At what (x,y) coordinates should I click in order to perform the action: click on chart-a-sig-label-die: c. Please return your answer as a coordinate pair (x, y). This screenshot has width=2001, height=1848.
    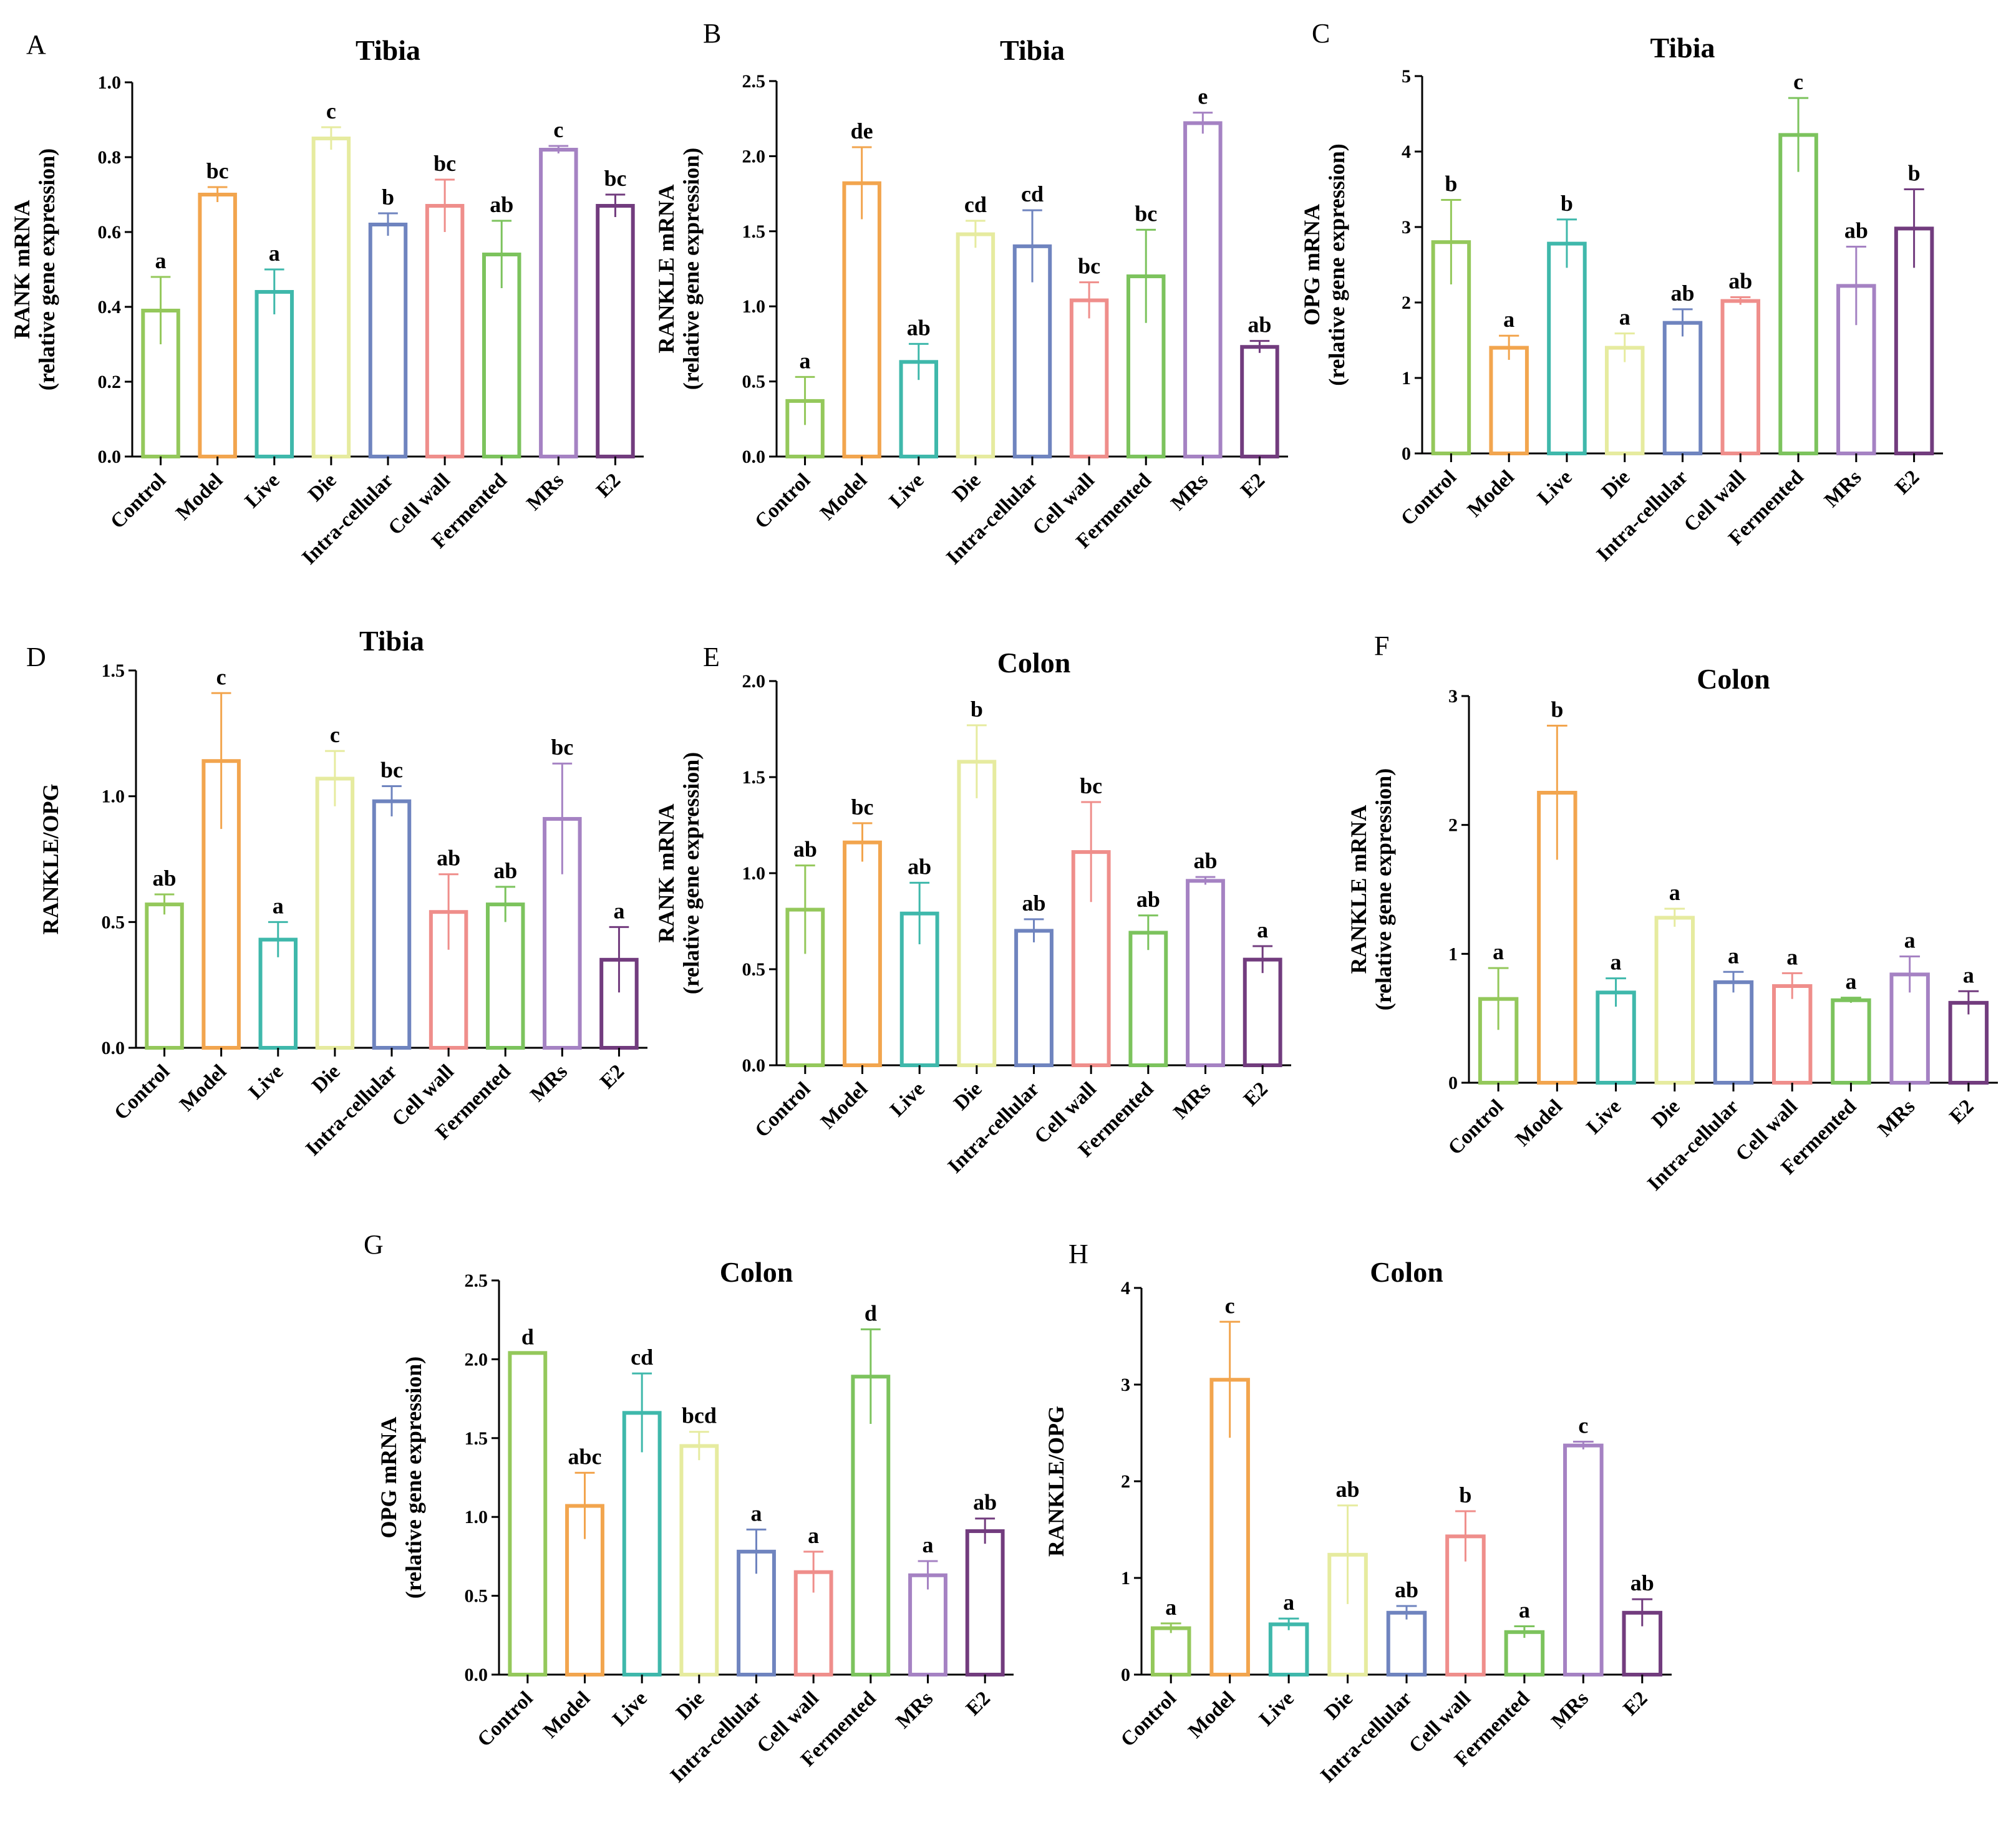
    Looking at the image, I should click on (331, 111).